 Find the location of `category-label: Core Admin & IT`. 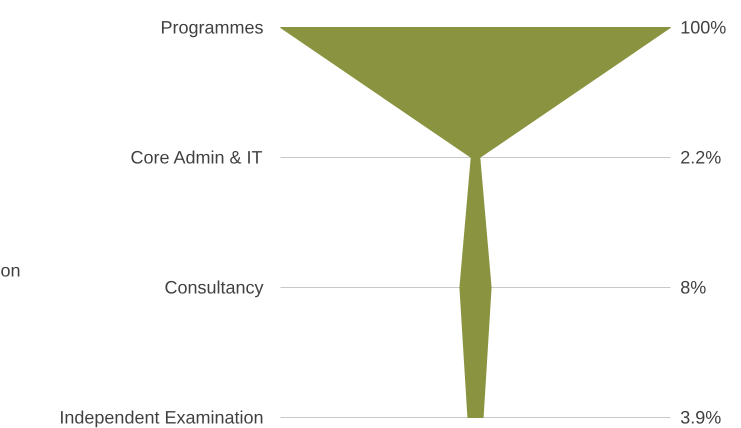

category-label: Core Admin & IT is located at coordinates (196, 158).